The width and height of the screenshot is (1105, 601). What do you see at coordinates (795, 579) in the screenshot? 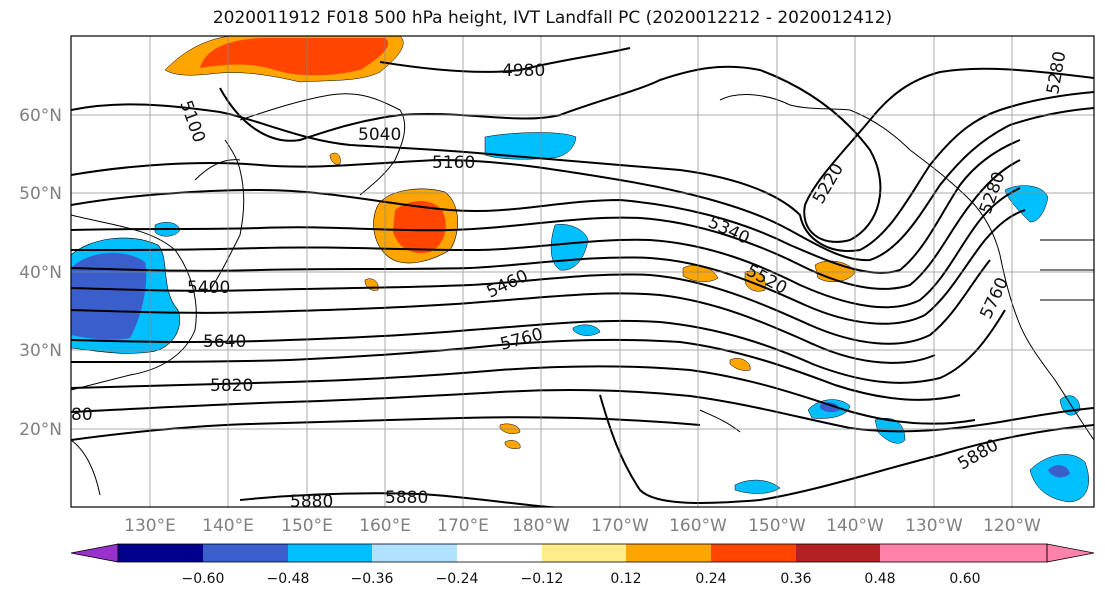
I see `colorbar-tick: 0.36` at bounding box center [795, 579].